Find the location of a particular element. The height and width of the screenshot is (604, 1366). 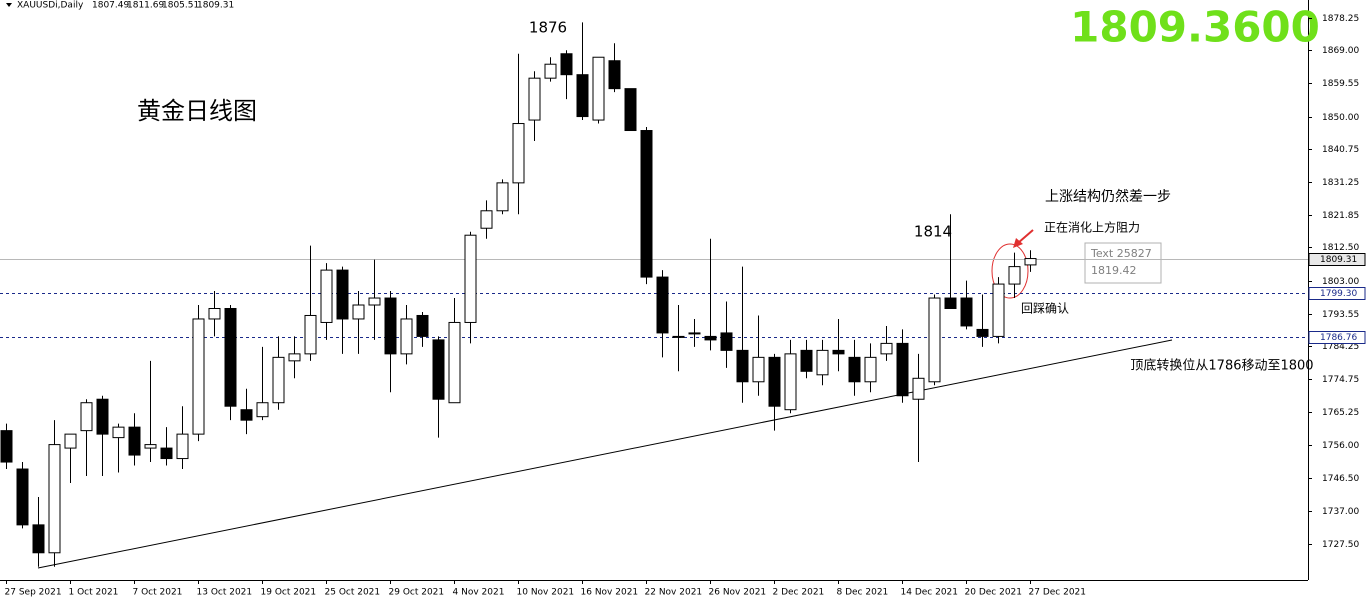

y-tick-label: 1812.50 is located at coordinates (1340, 248).